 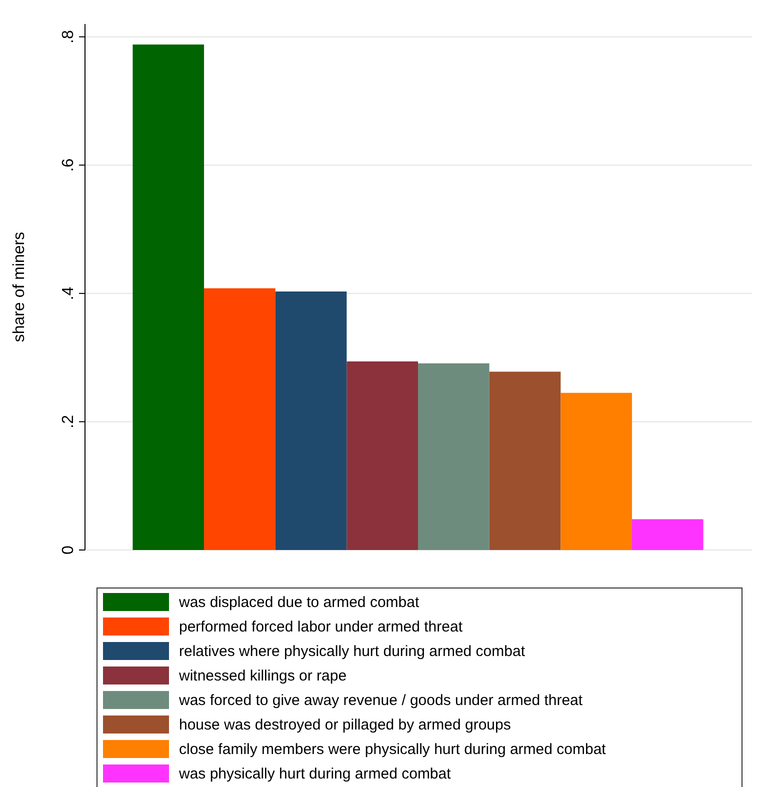 I want to click on y-tick-label: .4, so click(x=68, y=293).